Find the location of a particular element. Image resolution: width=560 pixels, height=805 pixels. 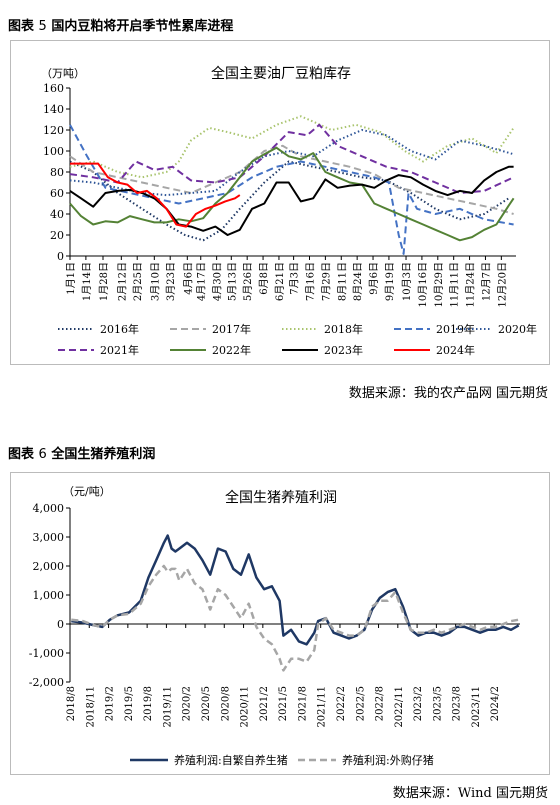

figure6-chart-title: 全国生猪养殖利润 is located at coordinates (281, 498).